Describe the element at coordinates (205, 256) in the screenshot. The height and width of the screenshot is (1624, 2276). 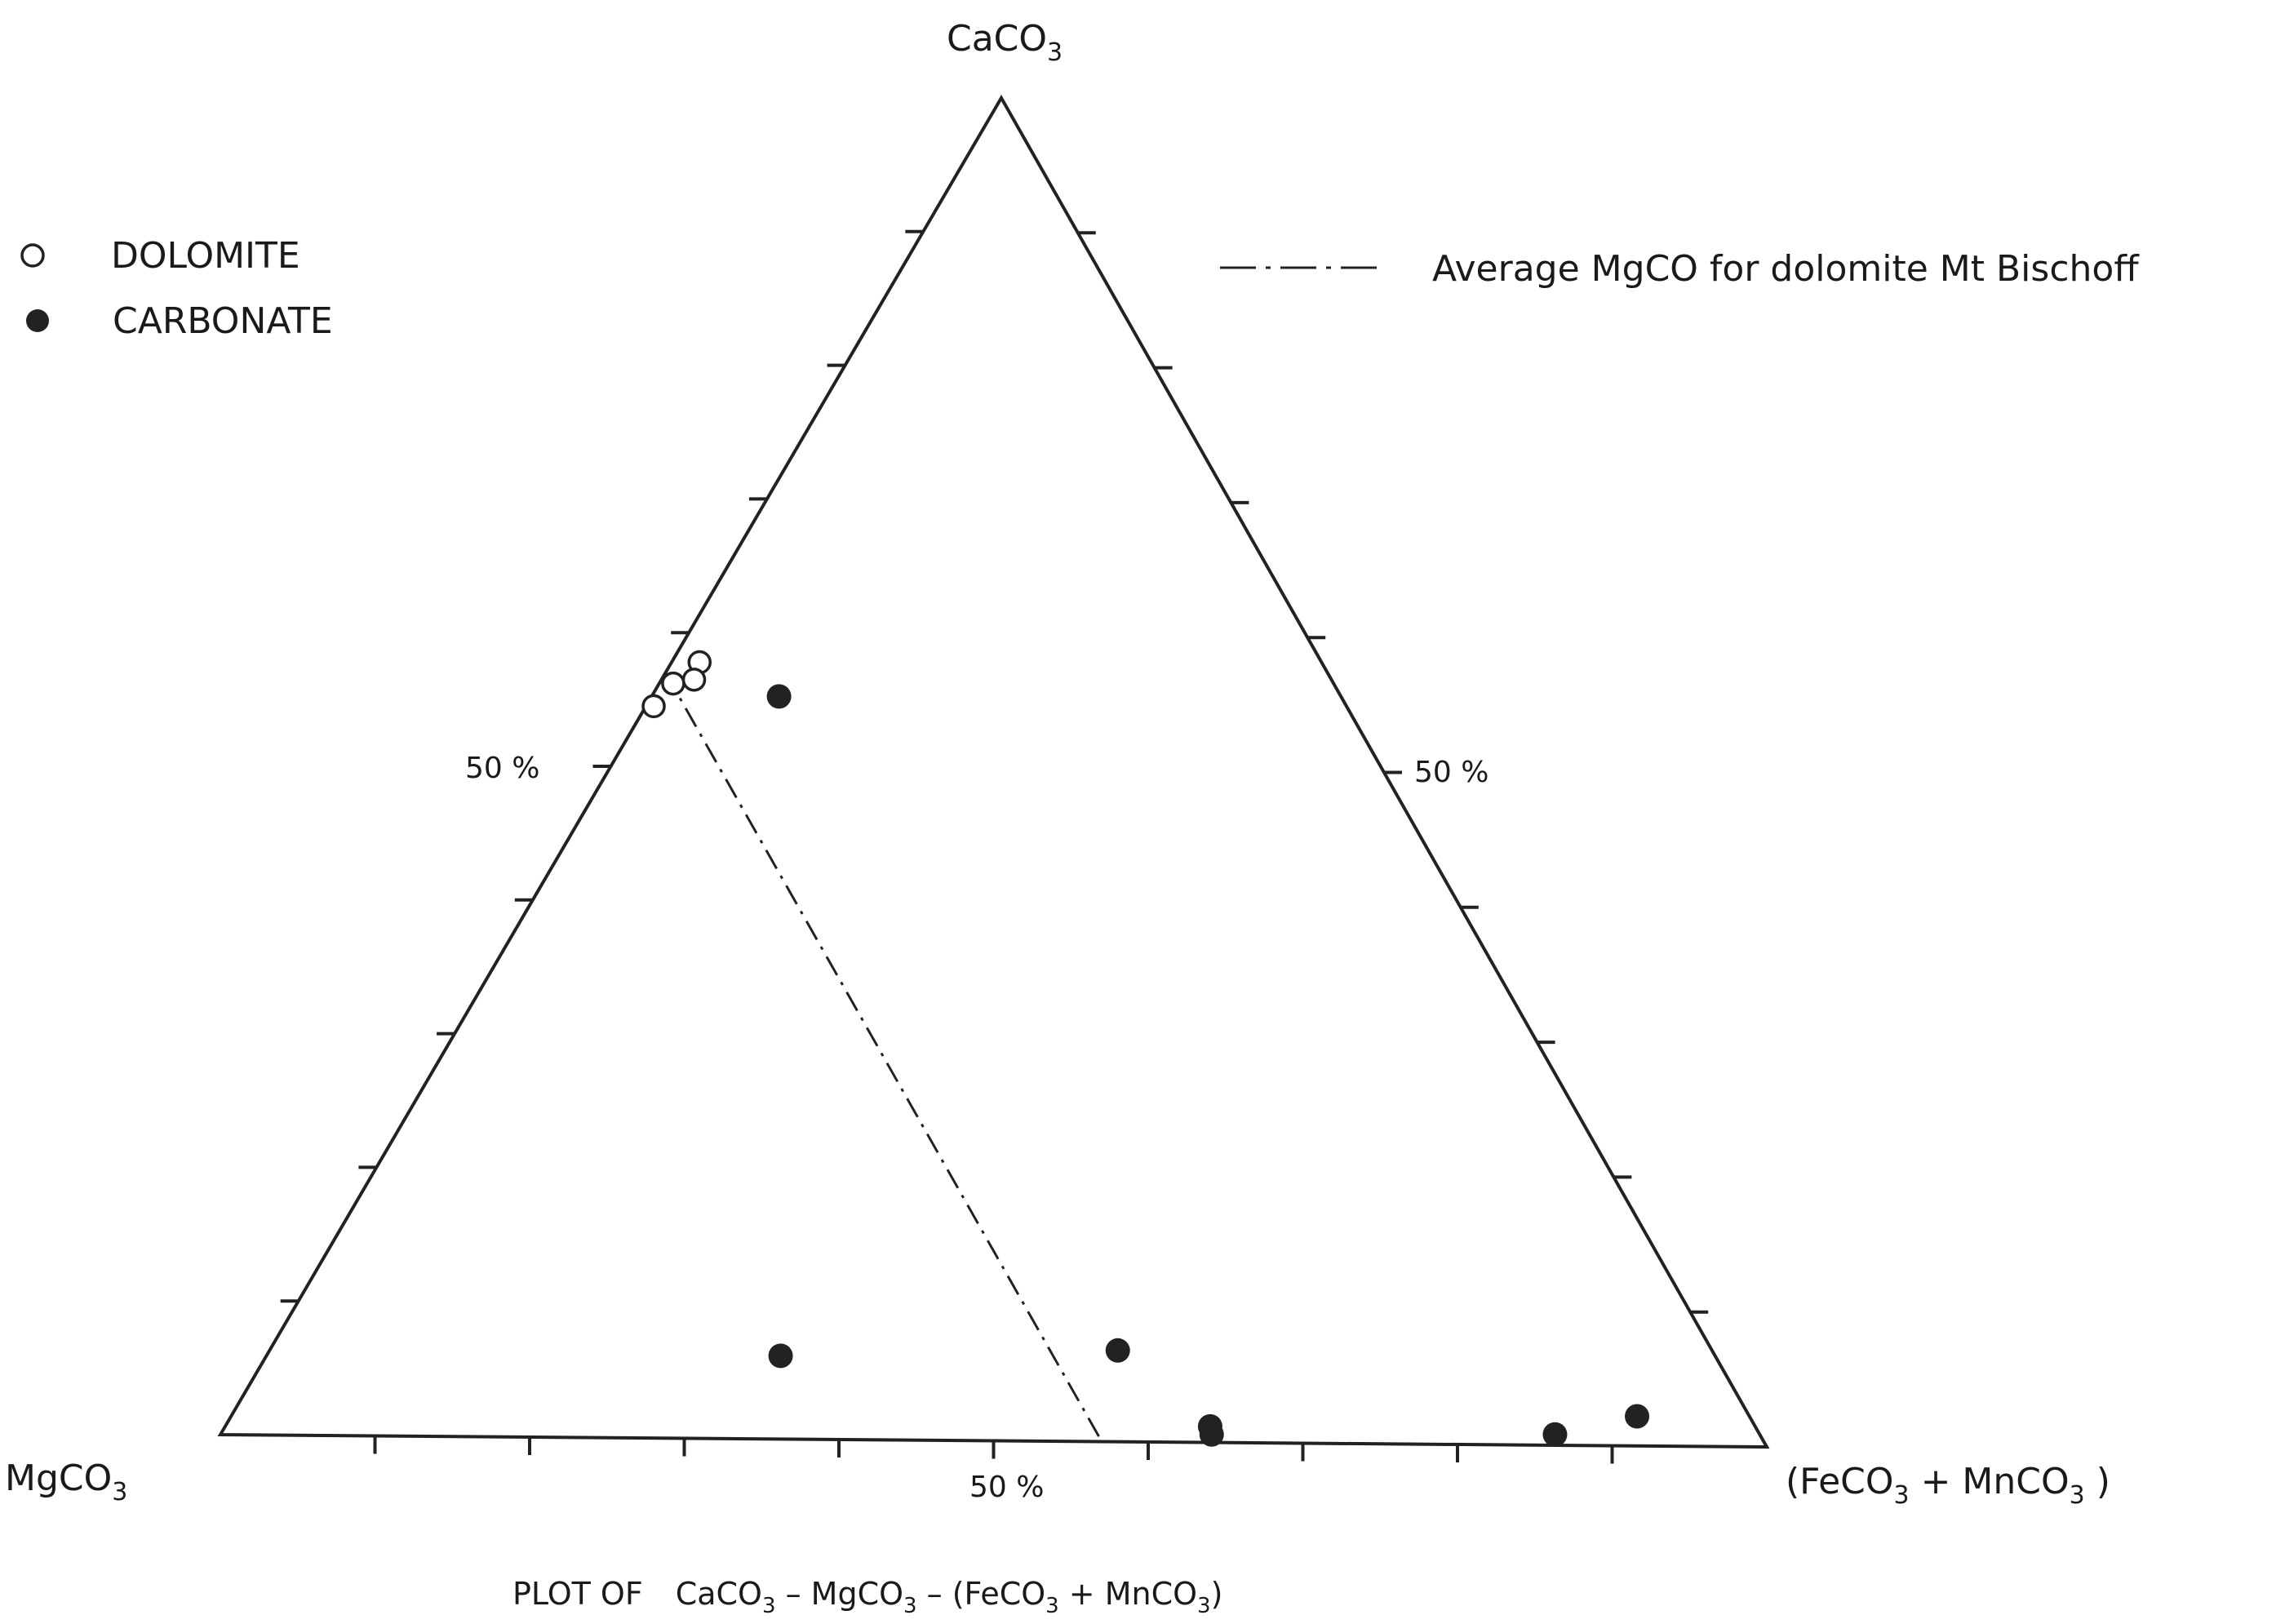
I see `legend-label-dolomite: DOLOMITE` at that location.